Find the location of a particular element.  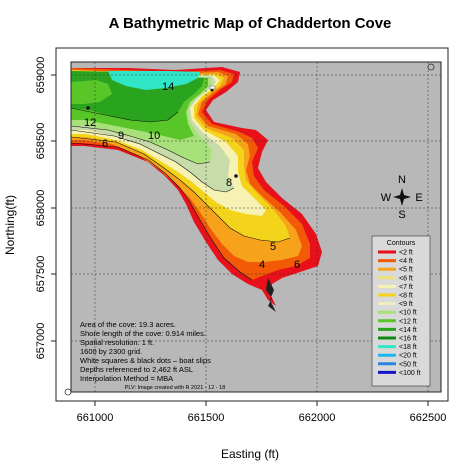

legend-label: <8 ft is located at coordinates (406, 296).